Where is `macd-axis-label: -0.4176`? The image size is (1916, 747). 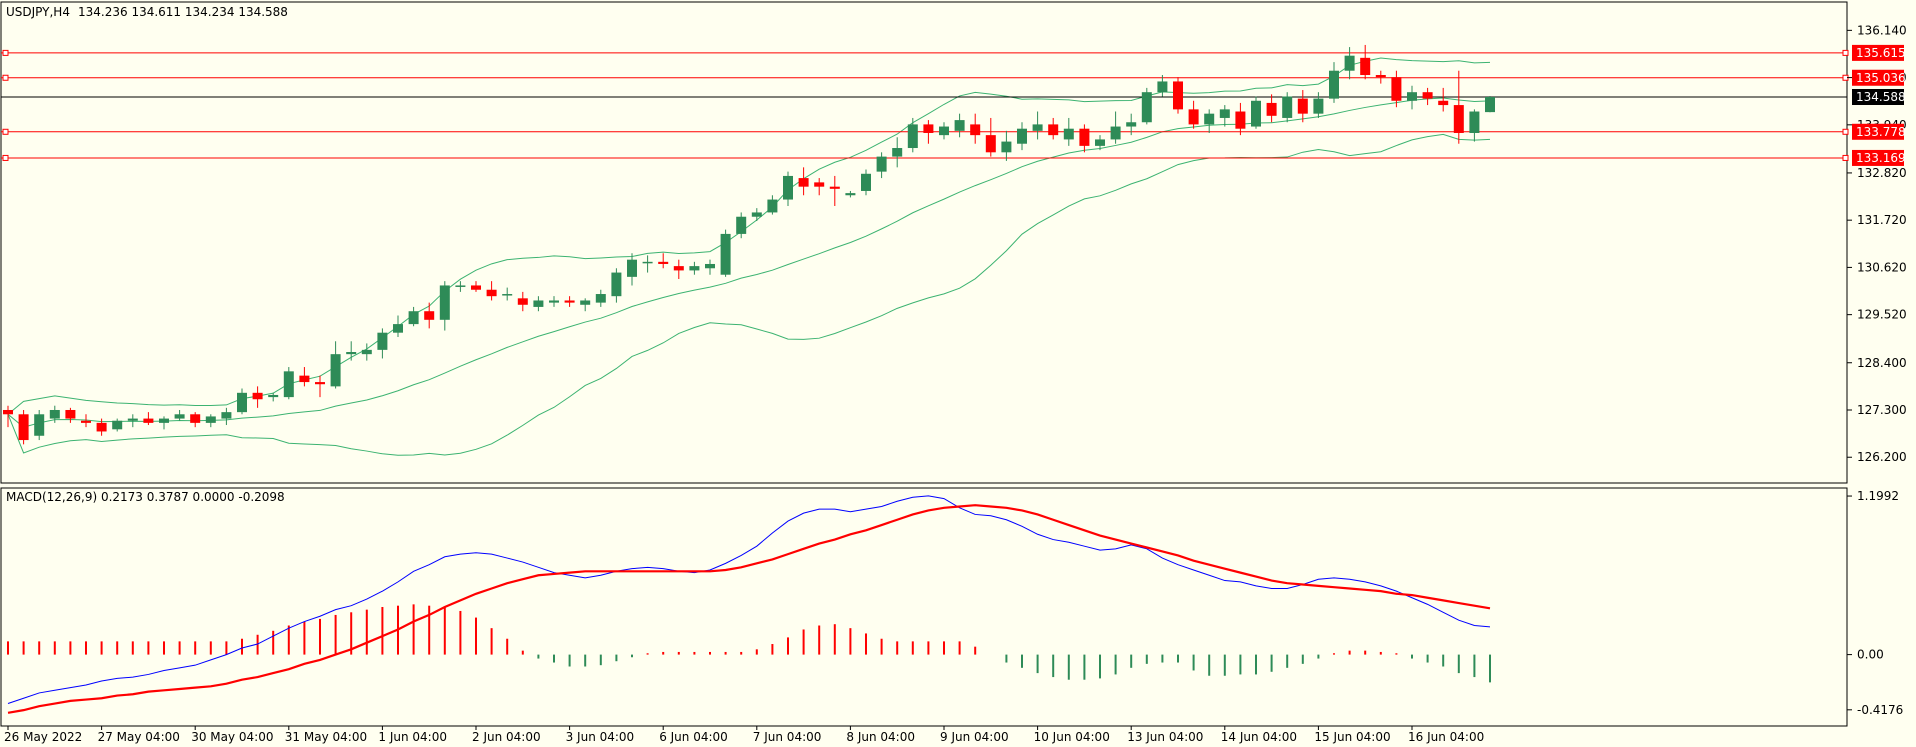
macd-axis-label: -0.4176 is located at coordinates (1880, 710).